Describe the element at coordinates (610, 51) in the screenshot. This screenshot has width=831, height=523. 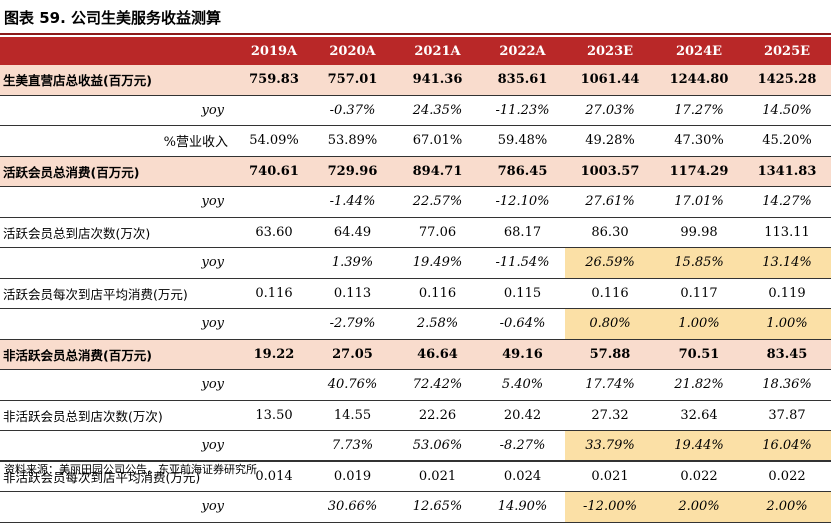
I see `header-cell-year: 2023E` at that location.